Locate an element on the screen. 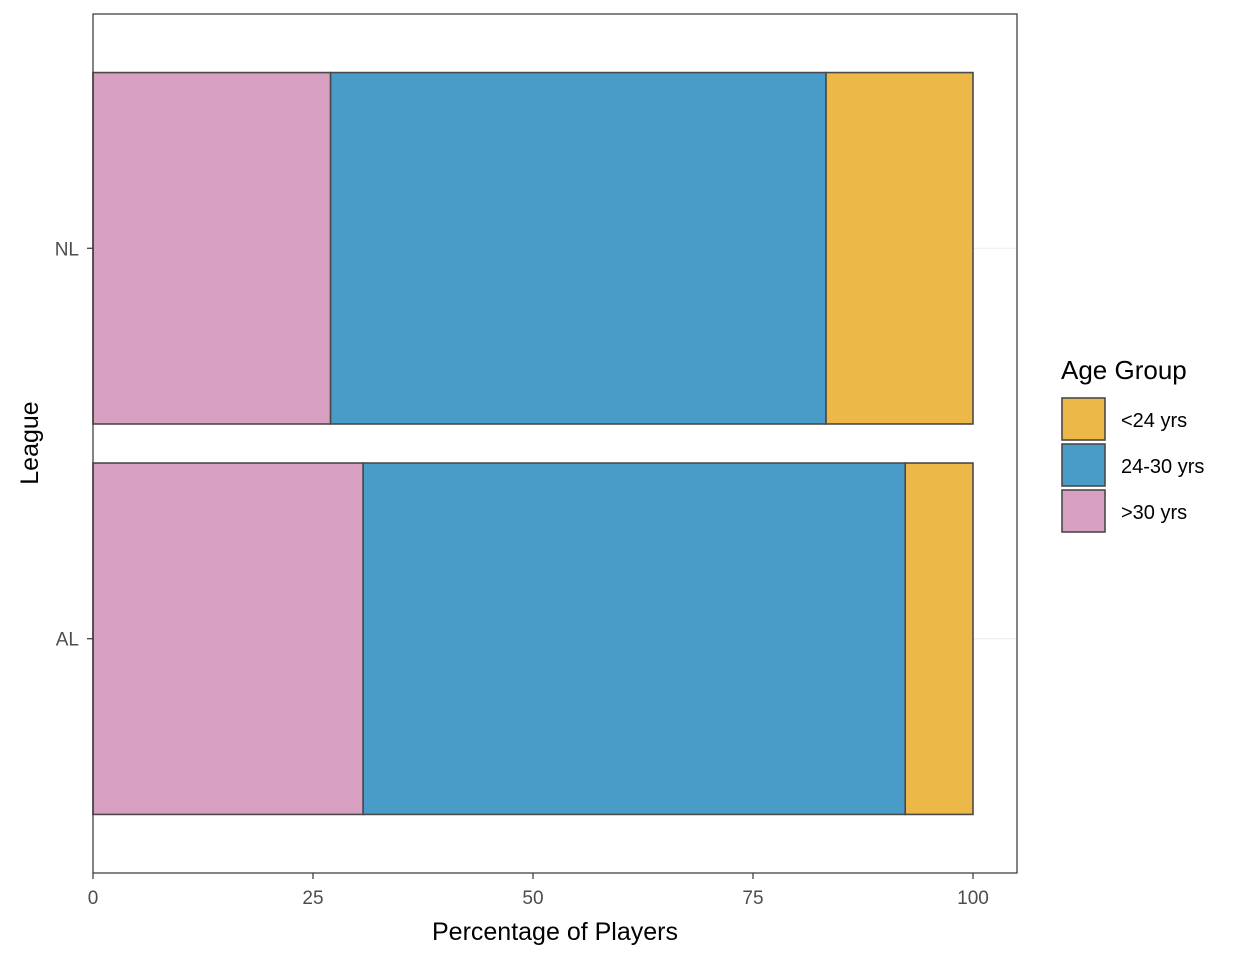  legend: Age Group <24 yrs 24-30 yrs >30 yrs is located at coordinates (1132, 444).